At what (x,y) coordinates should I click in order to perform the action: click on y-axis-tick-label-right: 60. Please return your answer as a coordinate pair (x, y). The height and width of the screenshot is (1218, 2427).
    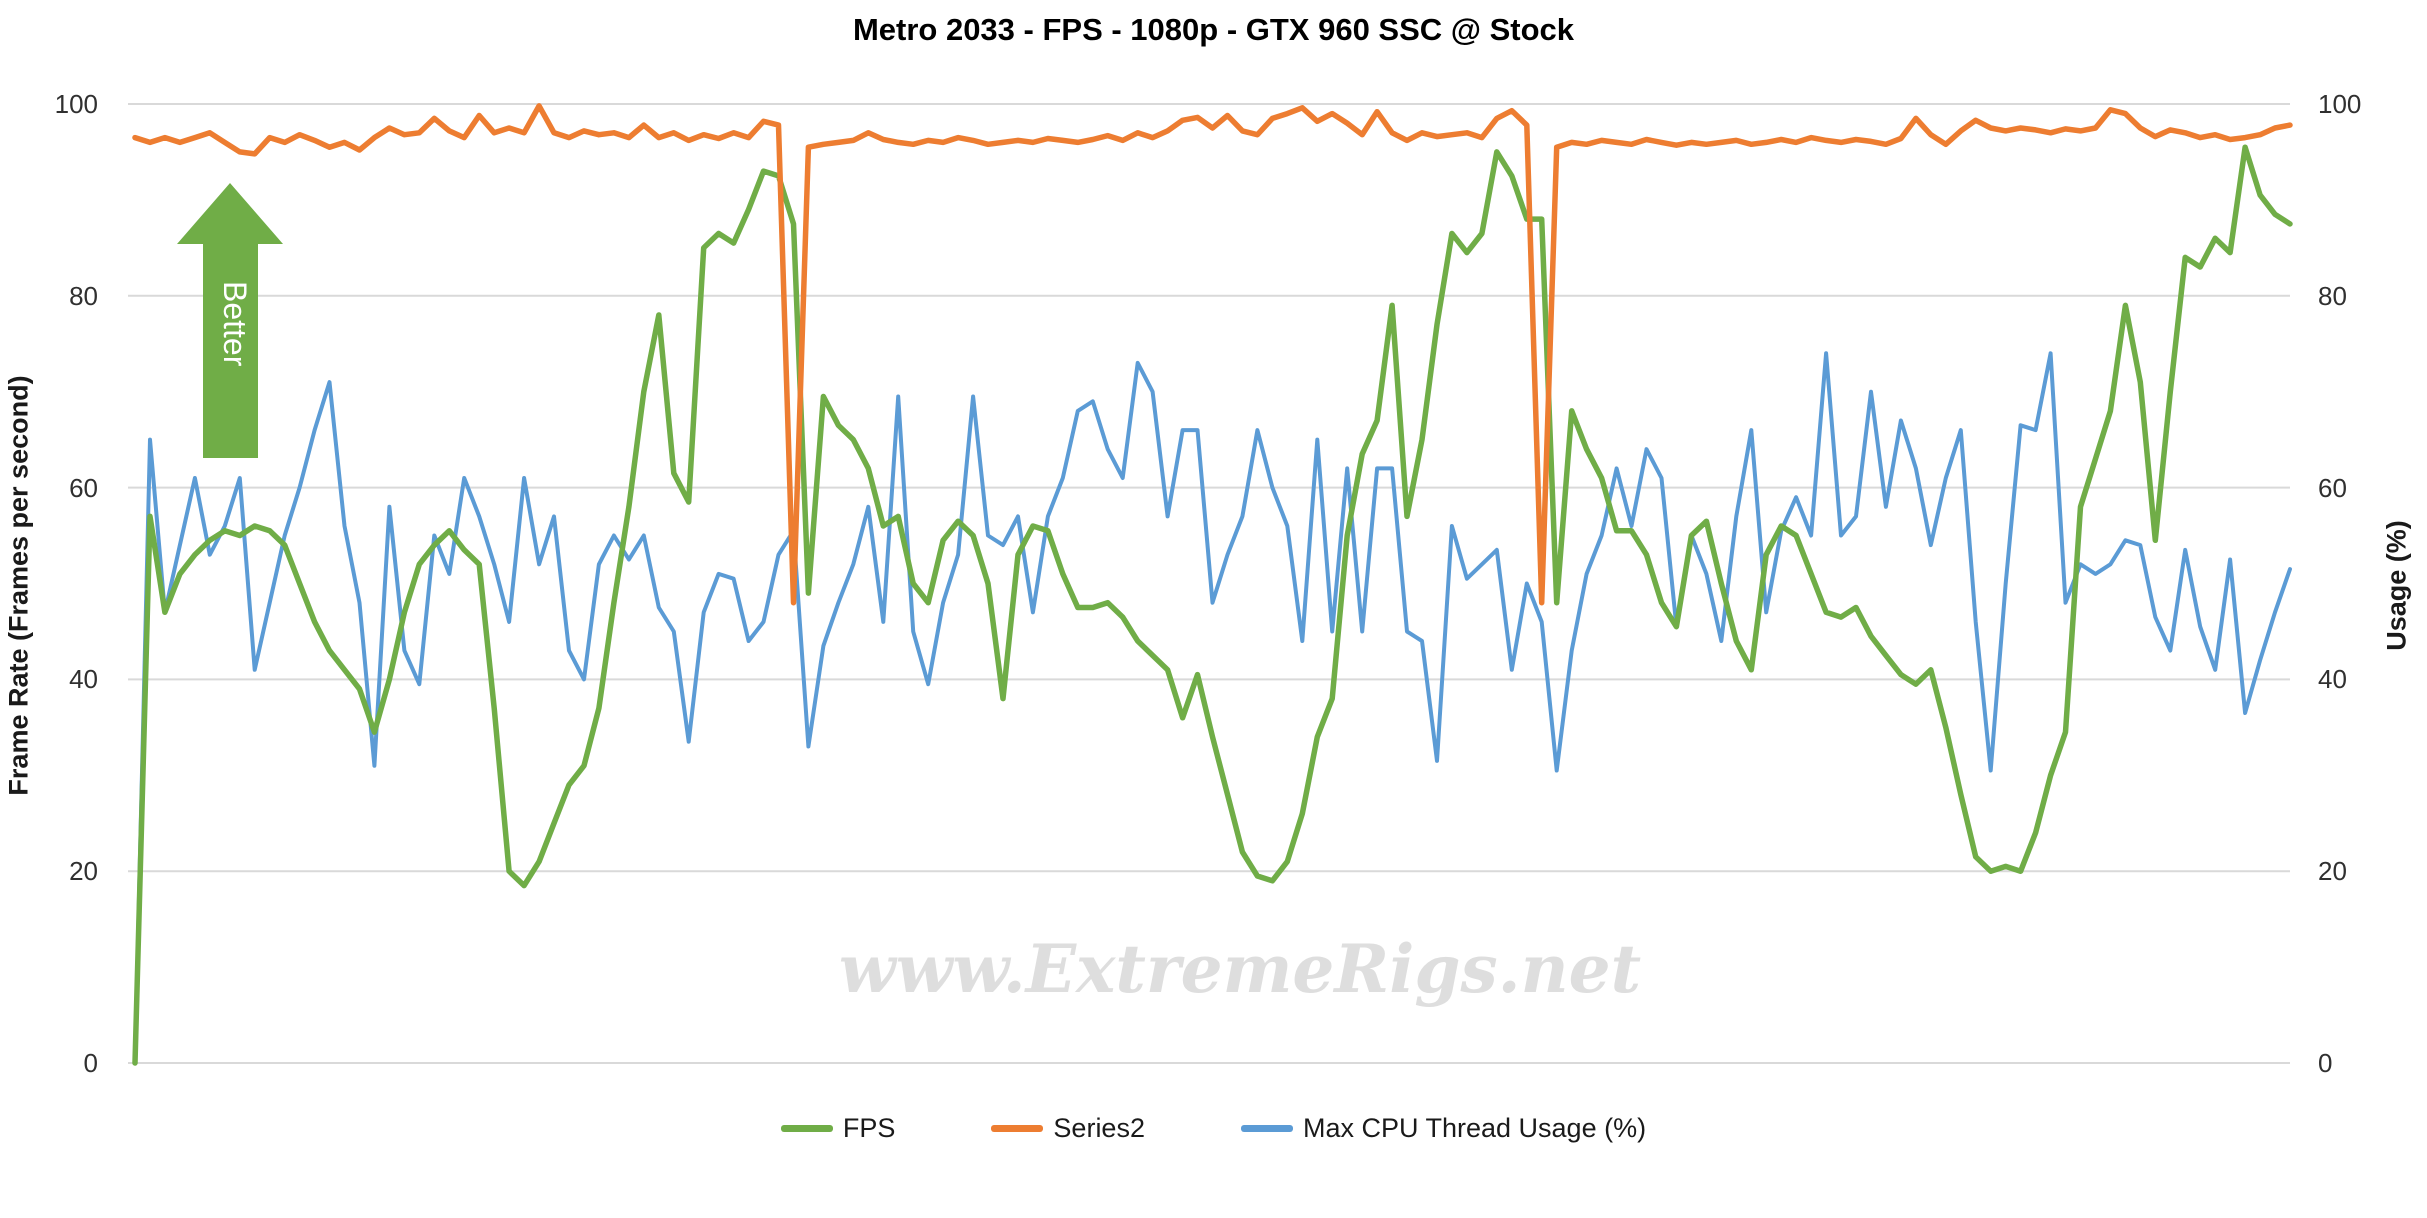
    Looking at the image, I should click on (2332, 487).